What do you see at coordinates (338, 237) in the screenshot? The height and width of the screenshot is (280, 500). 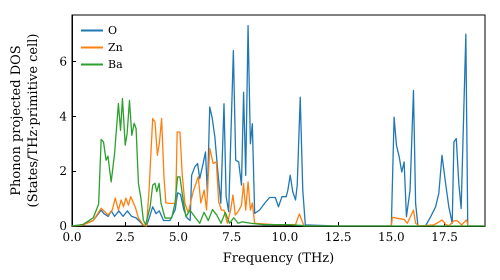 I see `x-tick-label: 12.5` at bounding box center [338, 237].